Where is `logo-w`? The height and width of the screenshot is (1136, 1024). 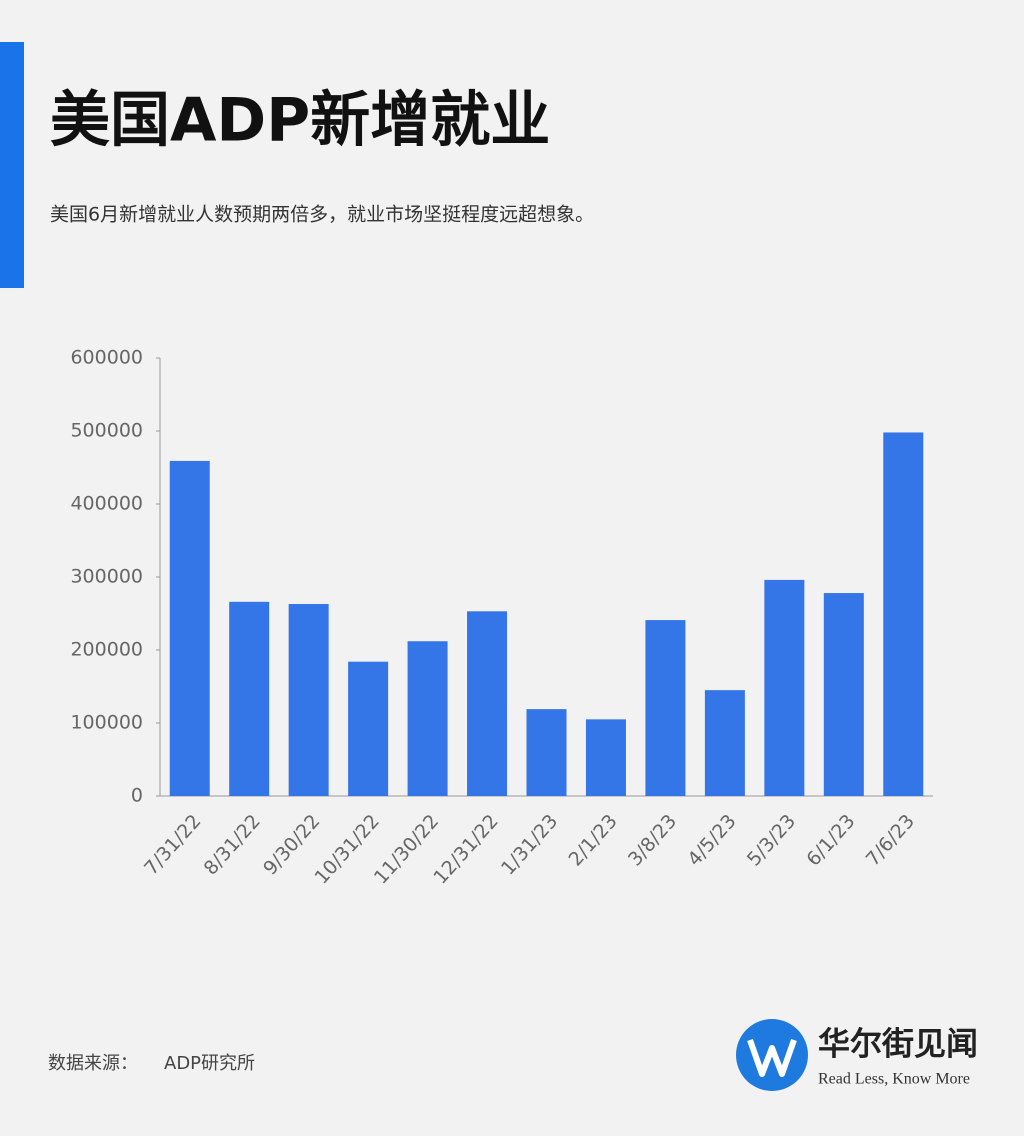
logo-w is located at coordinates (772, 1058).